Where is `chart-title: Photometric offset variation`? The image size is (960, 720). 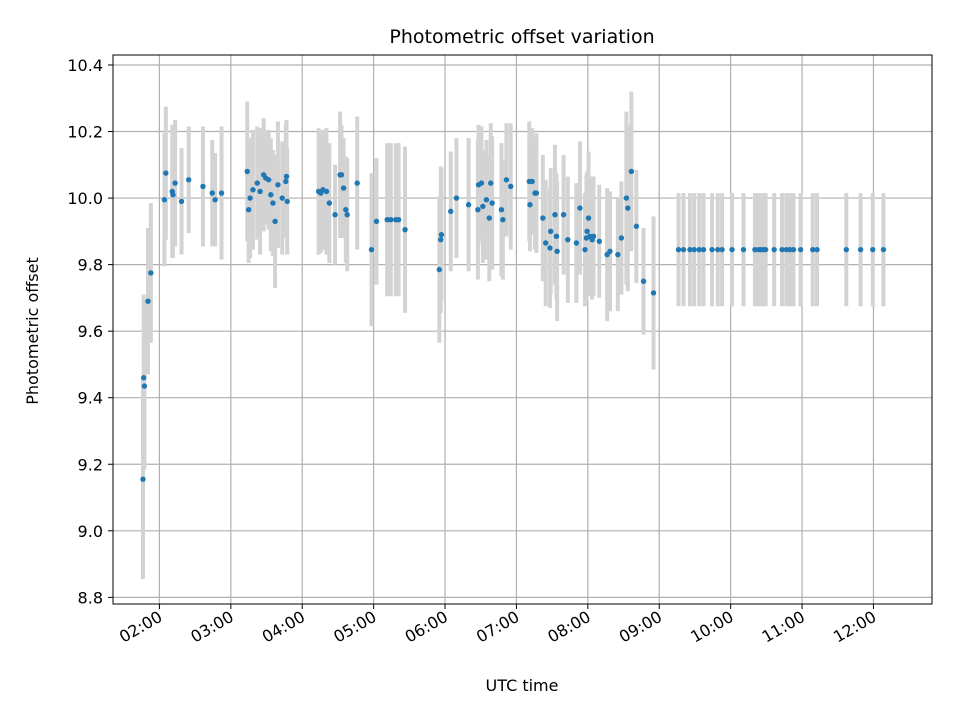 chart-title: Photometric offset variation is located at coordinates (521, 37).